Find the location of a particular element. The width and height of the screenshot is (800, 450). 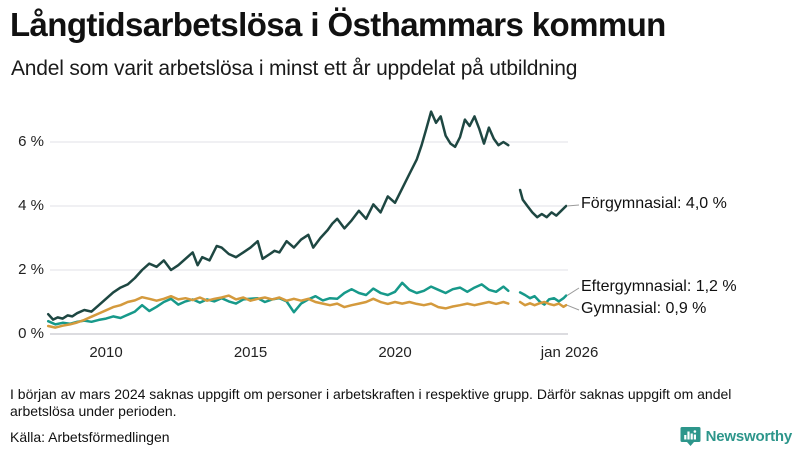

y-tick-6: 6 % is located at coordinates (31, 141).